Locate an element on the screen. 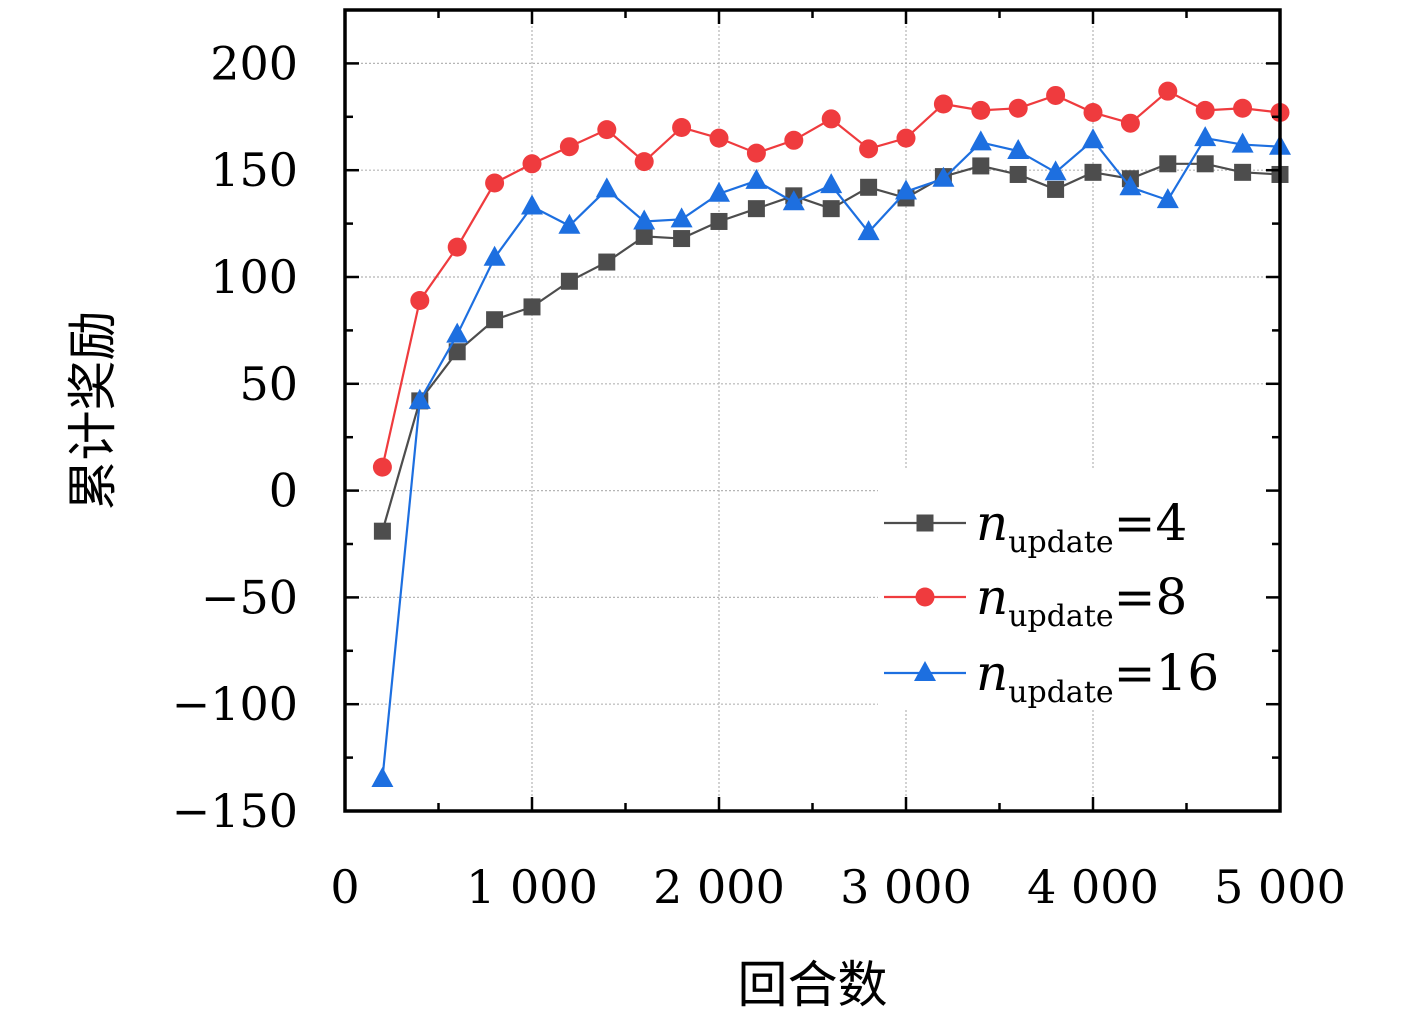 This screenshot has width=1417, height=1018. legend-label: nupdate=8 is located at coordinates (1081, 601).